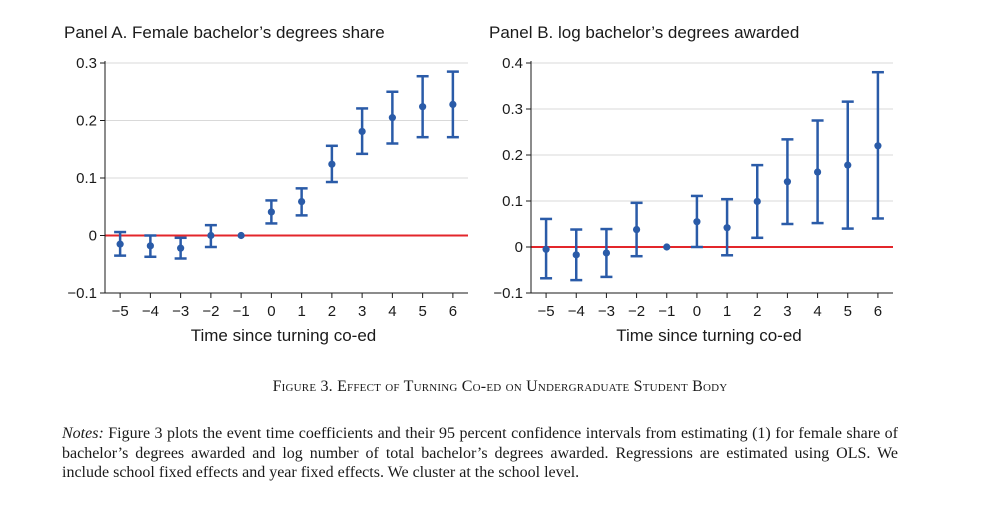  What do you see at coordinates (512, 155) in the screenshot?
I see `panel-b-y-tick-label: 0.2` at bounding box center [512, 155].